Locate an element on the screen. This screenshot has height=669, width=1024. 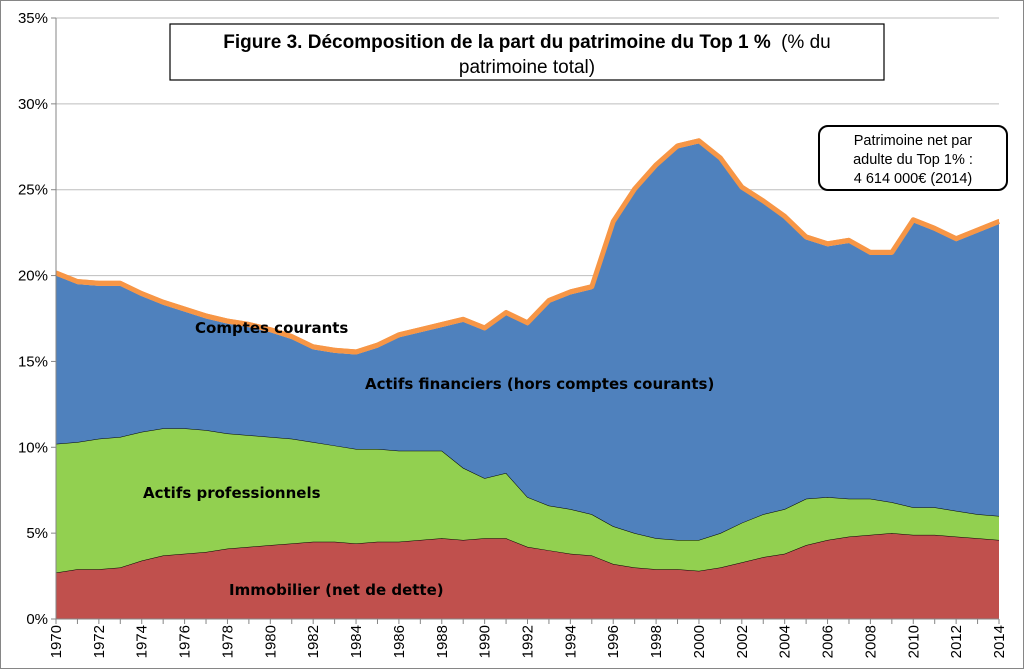
x-tick-label: 1996 is located at coordinates (613, 641).